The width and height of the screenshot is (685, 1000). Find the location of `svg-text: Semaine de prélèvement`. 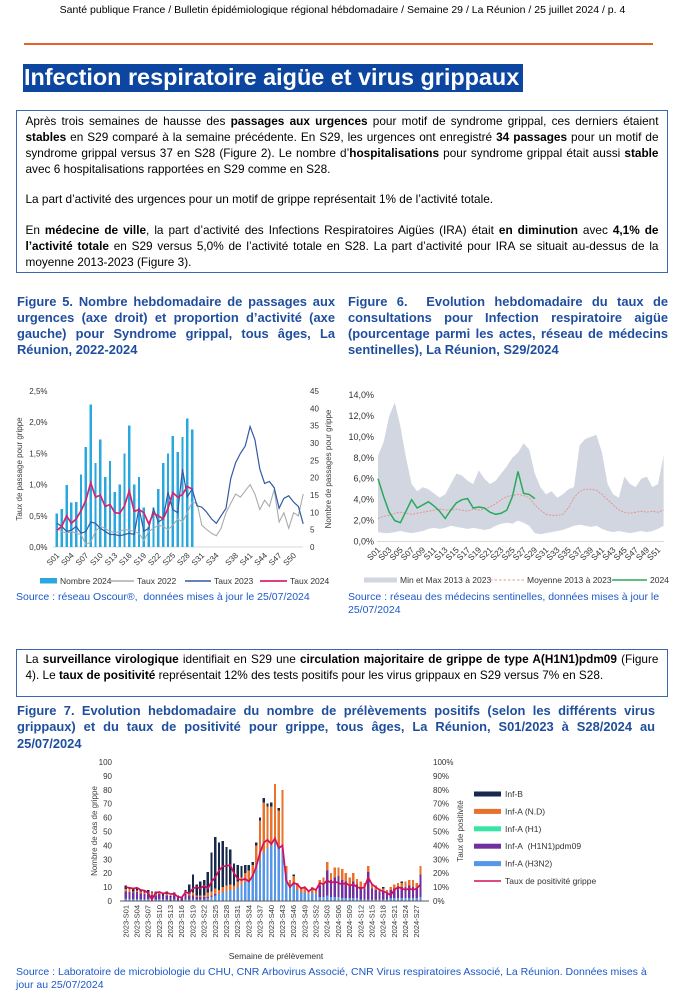

svg-text: Semaine de prélèvement is located at coordinates (276, 956).